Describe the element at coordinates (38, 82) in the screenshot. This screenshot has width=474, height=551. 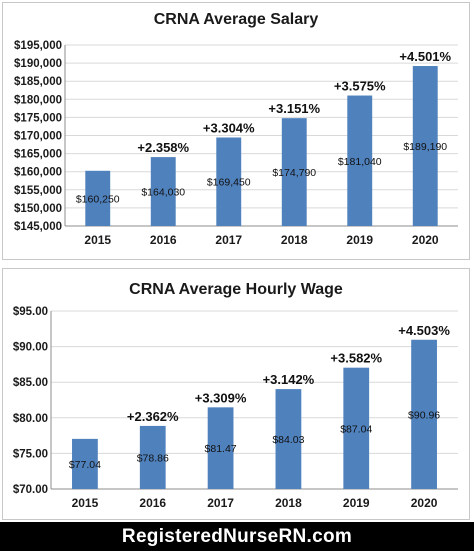
I see `salary-y-tick-label: $185,000` at that location.